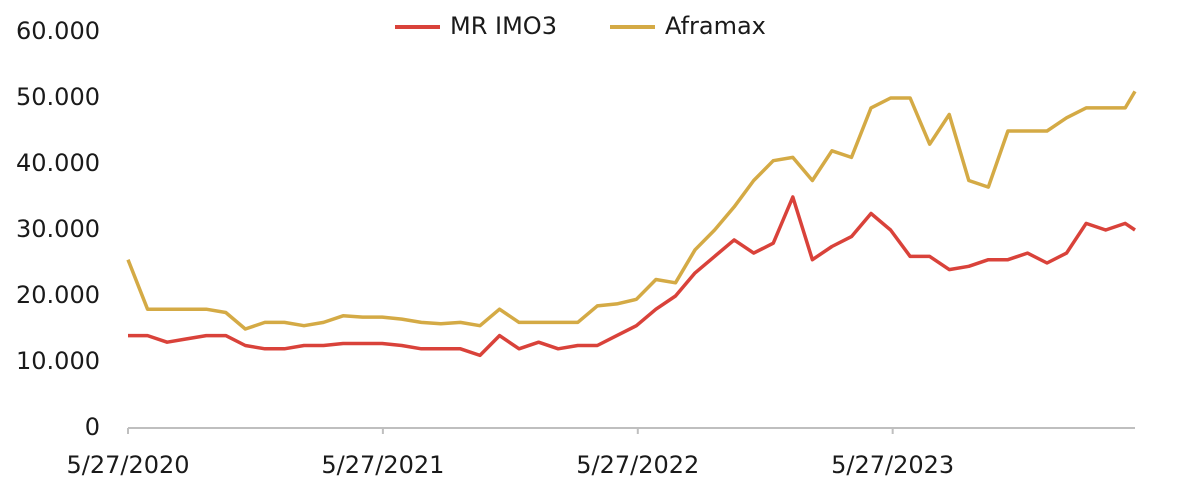 This screenshot has height=490, width=1182. I want to click on y-tick-label: 10.000, so click(58, 361).